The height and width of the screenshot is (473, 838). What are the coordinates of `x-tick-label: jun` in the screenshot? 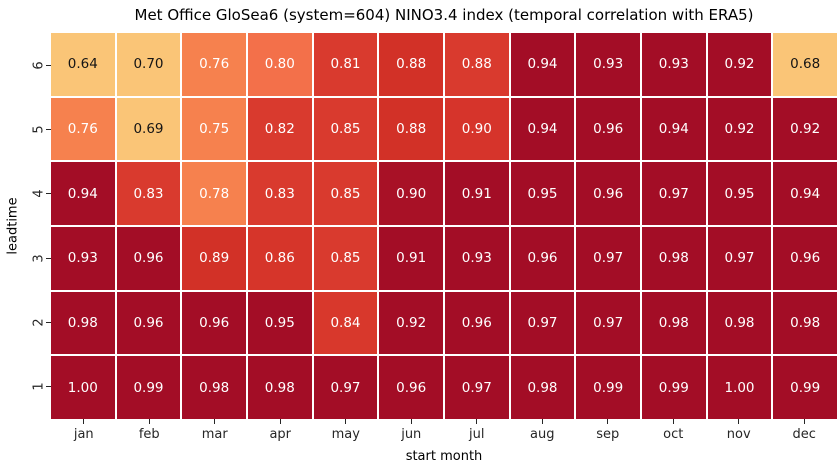 It's located at (411, 434).